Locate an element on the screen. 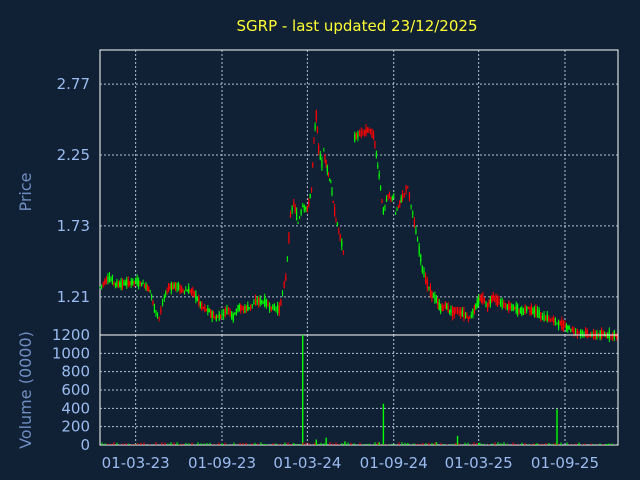 The height and width of the screenshot is (480, 640). chart-title: SGRP - last updated 23/12/2025 is located at coordinates (357, 26).